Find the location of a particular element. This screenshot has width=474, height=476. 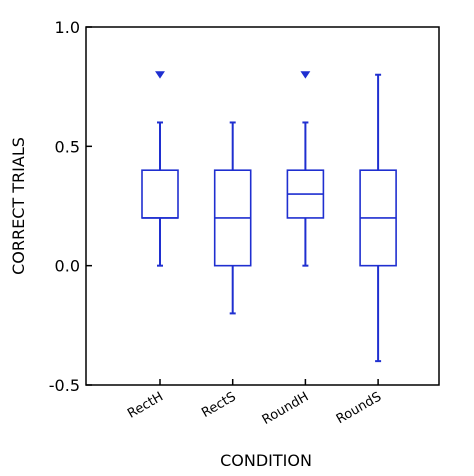

y-axis: -0.5 0.0 0.5 1.0 is located at coordinates (70, 206).